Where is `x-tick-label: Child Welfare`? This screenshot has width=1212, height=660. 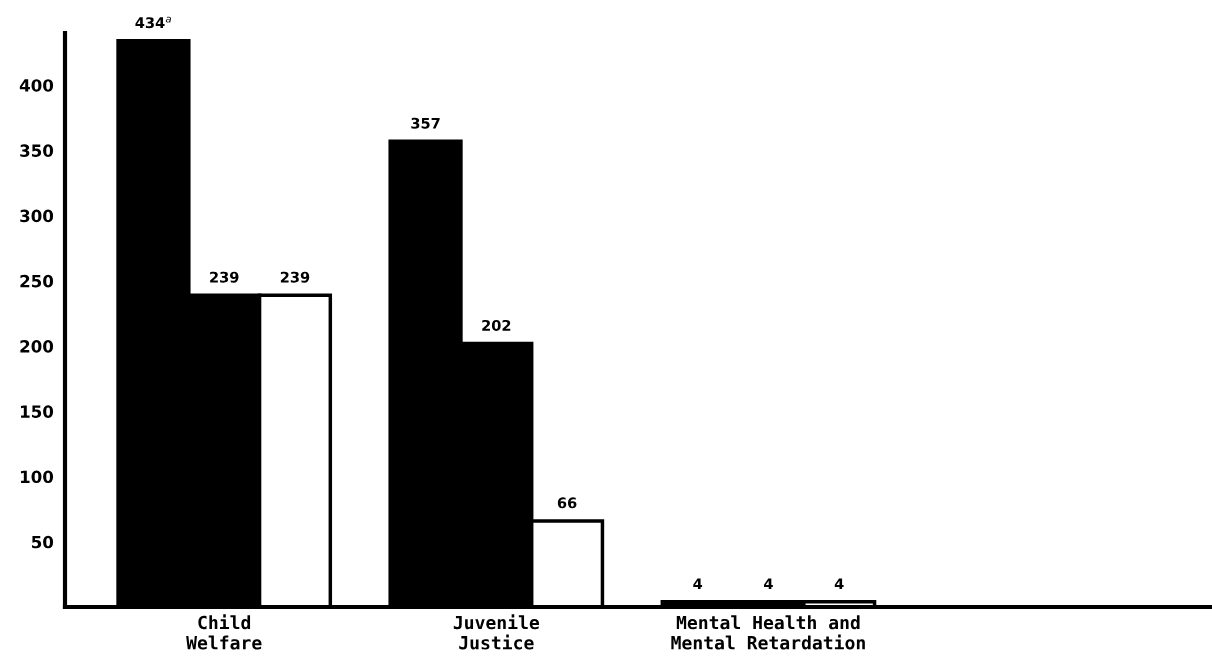
x-tick-label: Child Welfare is located at coordinates (224, 632).